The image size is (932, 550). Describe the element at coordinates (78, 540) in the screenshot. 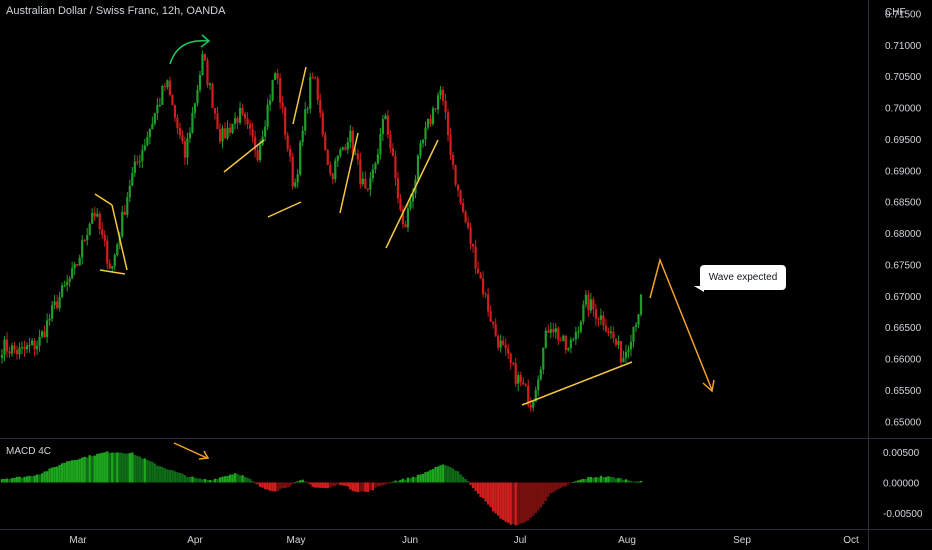

I see `time-tick-label: Mar` at that location.